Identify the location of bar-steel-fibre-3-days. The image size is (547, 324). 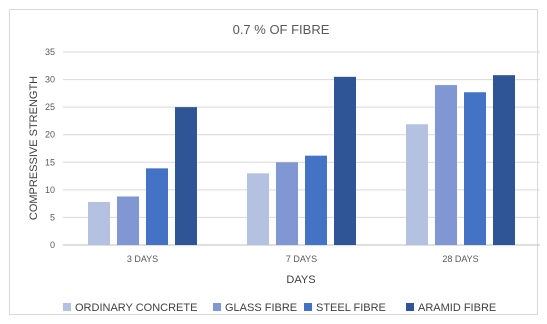
(157, 206).